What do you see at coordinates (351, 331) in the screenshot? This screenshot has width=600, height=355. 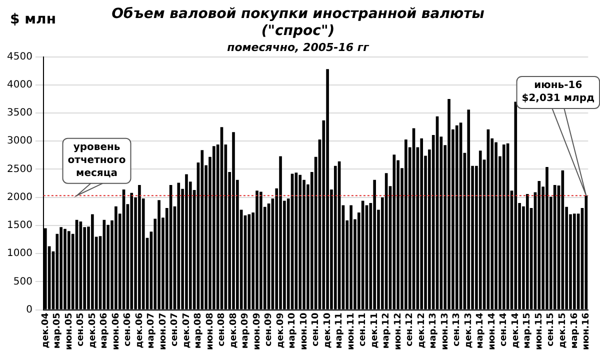 I see `x-tick-label: июн.11` at bounding box center [351, 331].